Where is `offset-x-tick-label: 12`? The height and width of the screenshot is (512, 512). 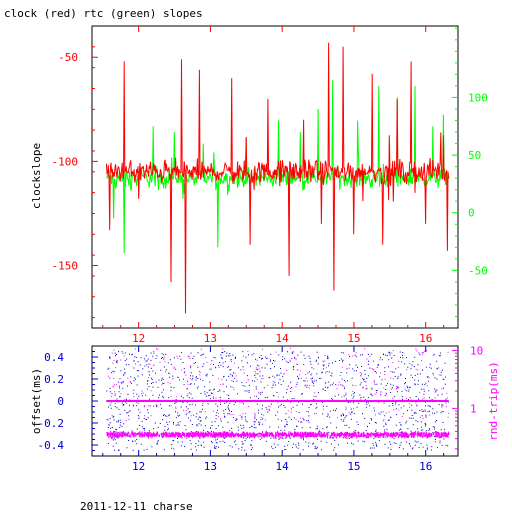
offset-x-tick-label: 12 is located at coordinates (138, 466).